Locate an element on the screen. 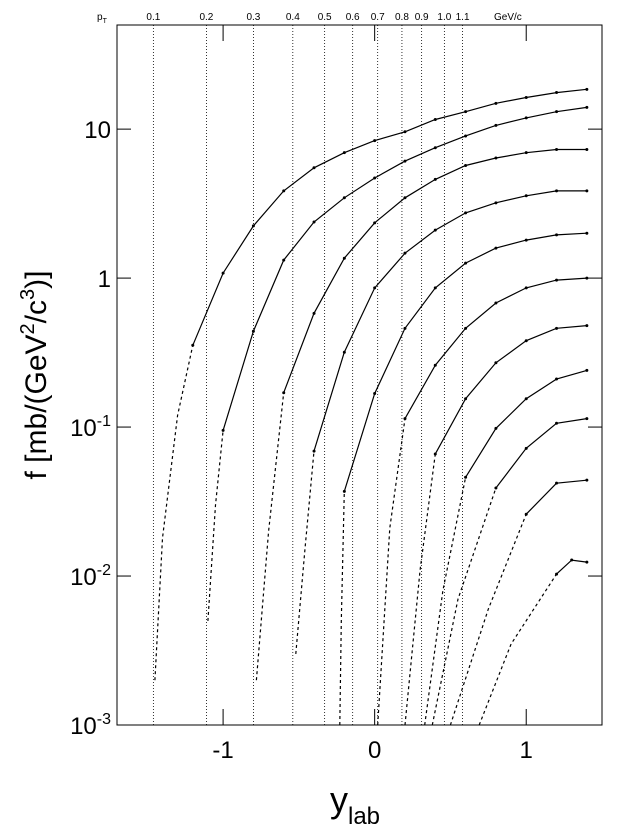 The height and width of the screenshot is (834, 627). y-tick-label: 10⁻² is located at coordinates (90, 576).